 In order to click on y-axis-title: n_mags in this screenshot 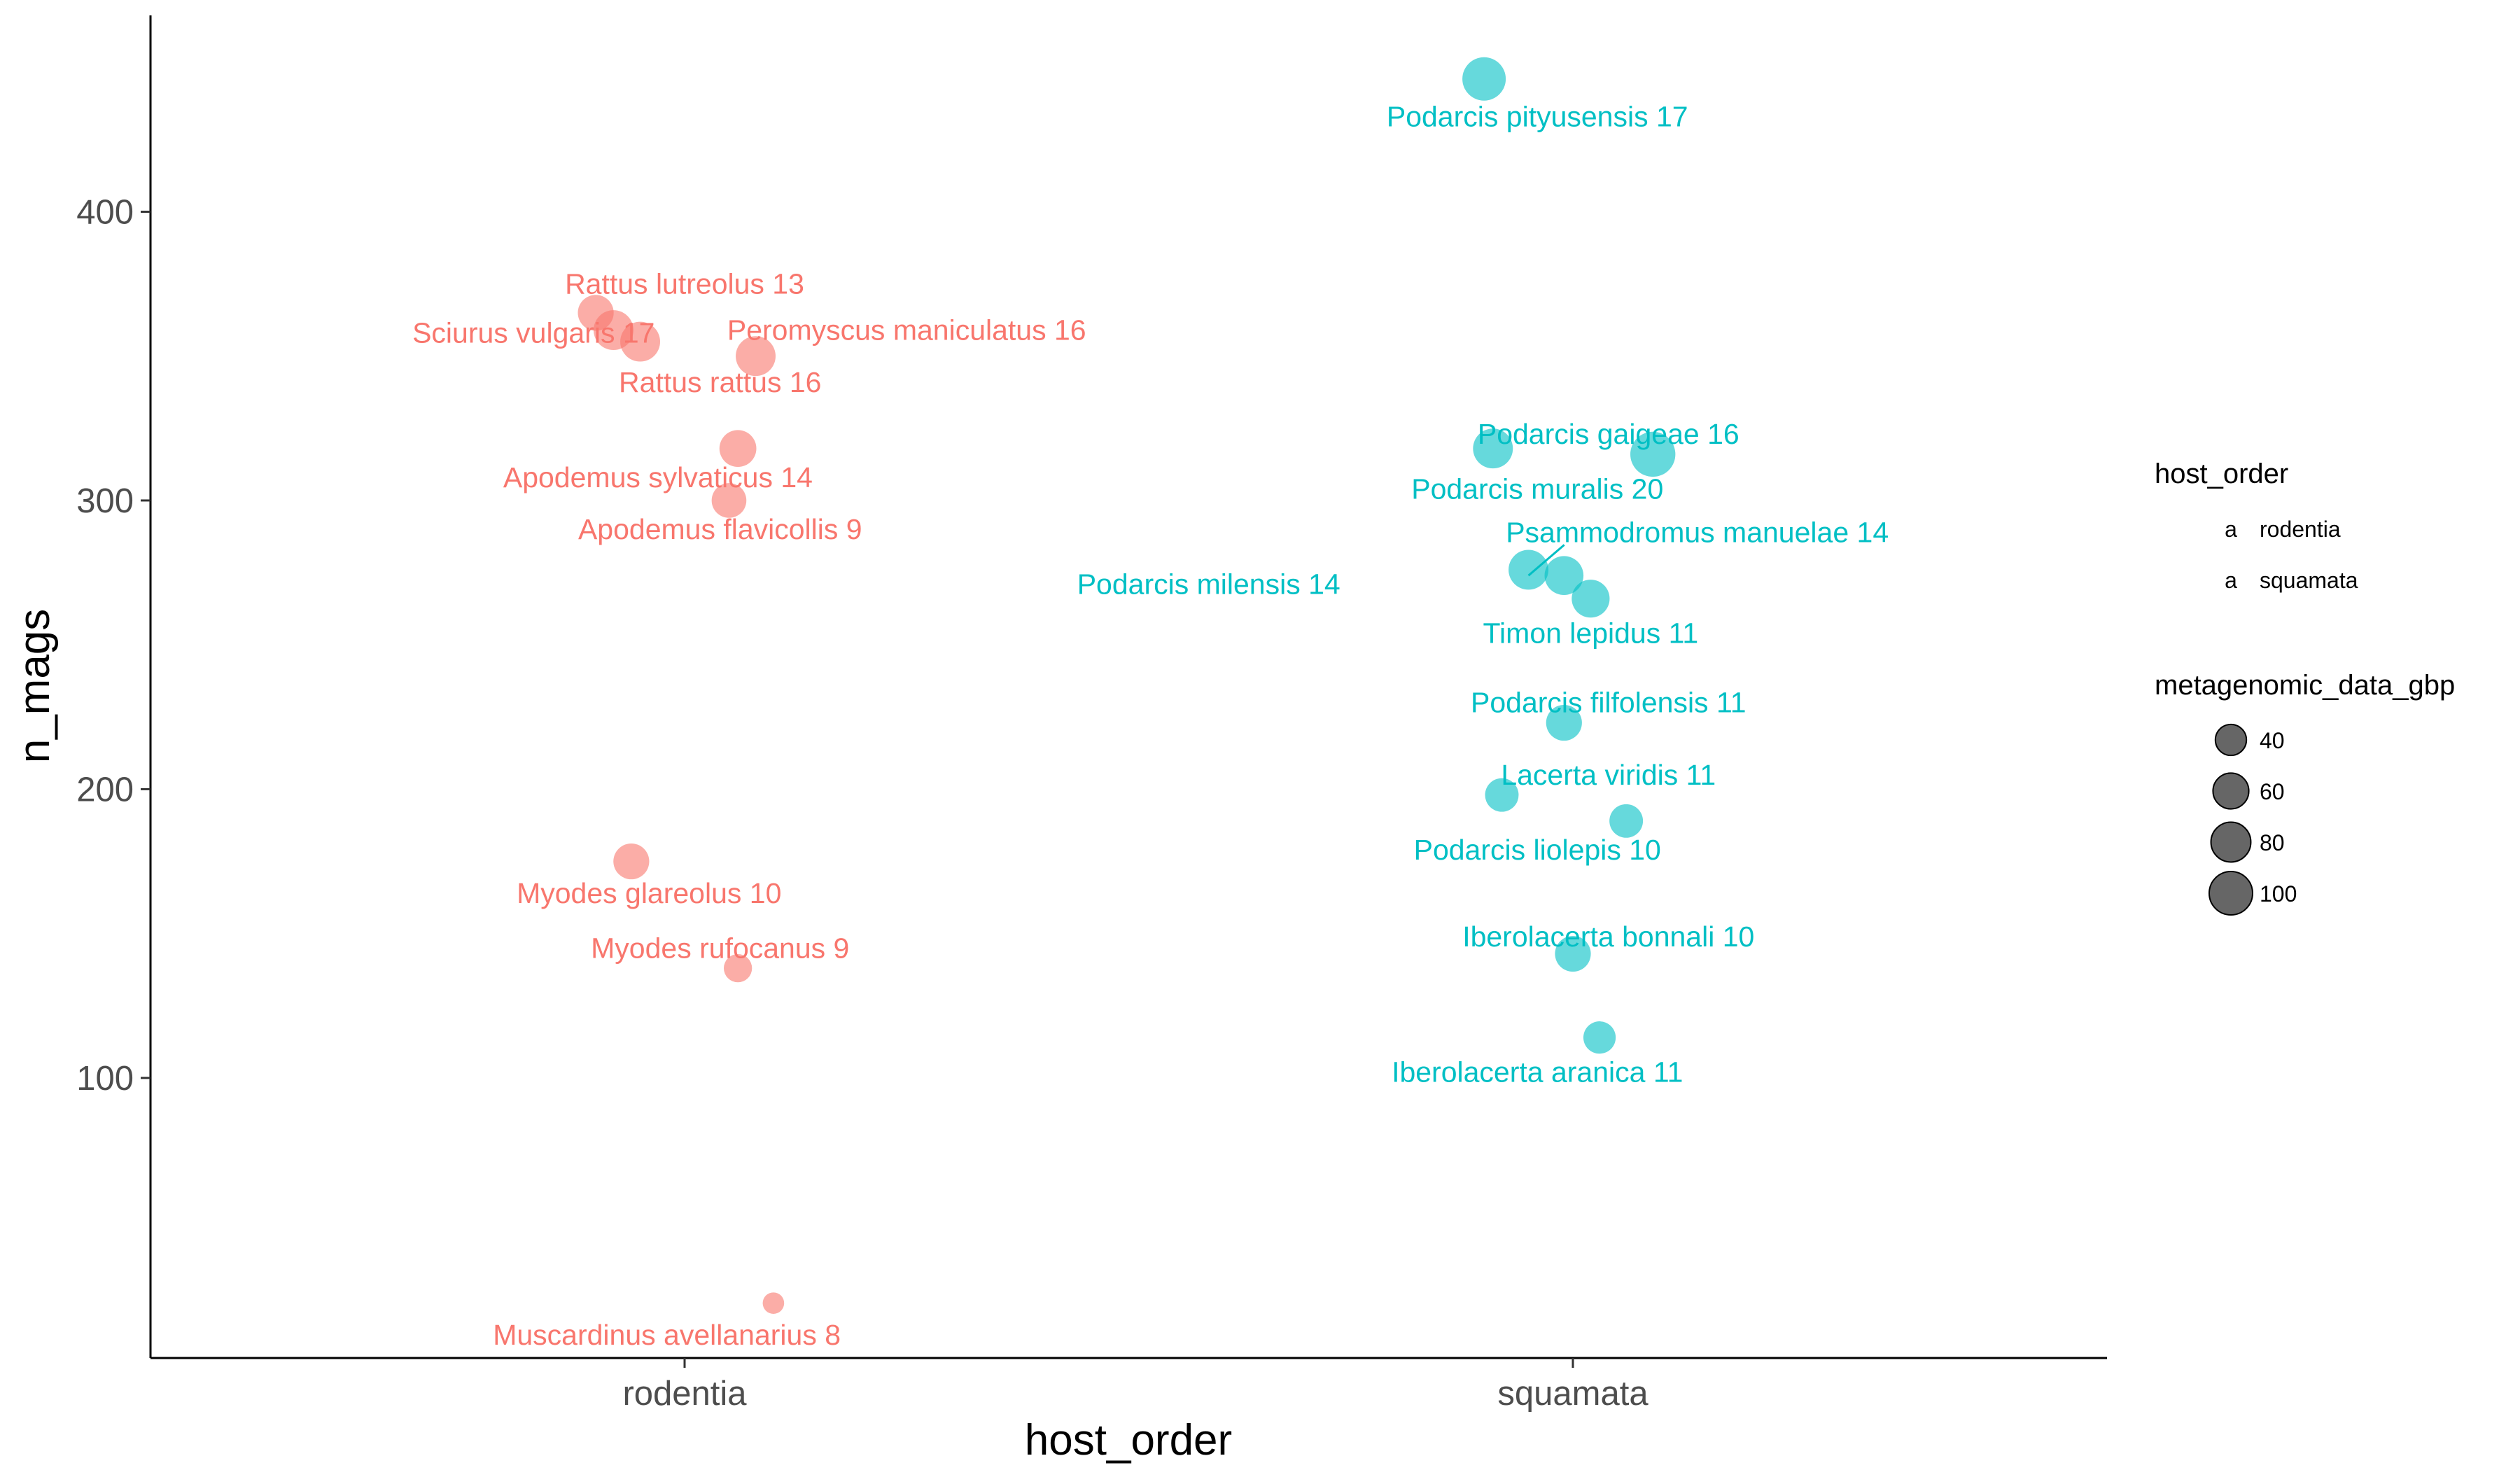, I will do `click(34, 686)`.